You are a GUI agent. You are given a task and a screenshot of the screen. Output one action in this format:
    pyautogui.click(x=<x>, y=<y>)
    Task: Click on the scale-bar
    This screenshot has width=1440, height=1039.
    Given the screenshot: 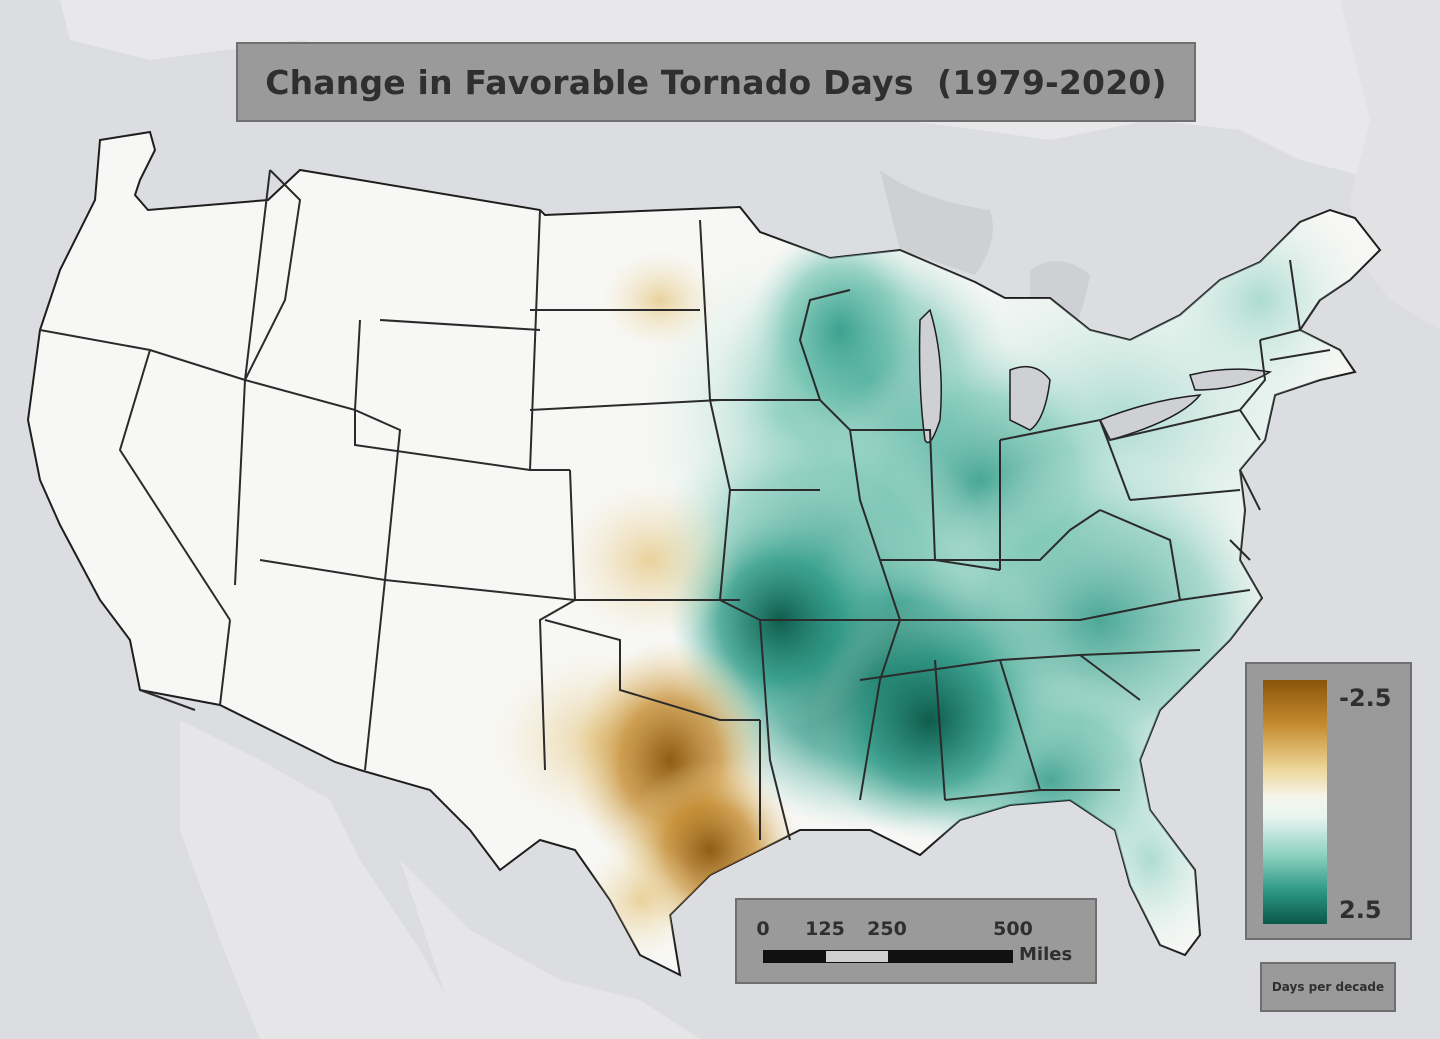 What is the action you would take?
    pyautogui.click(x=888, y=956)
    